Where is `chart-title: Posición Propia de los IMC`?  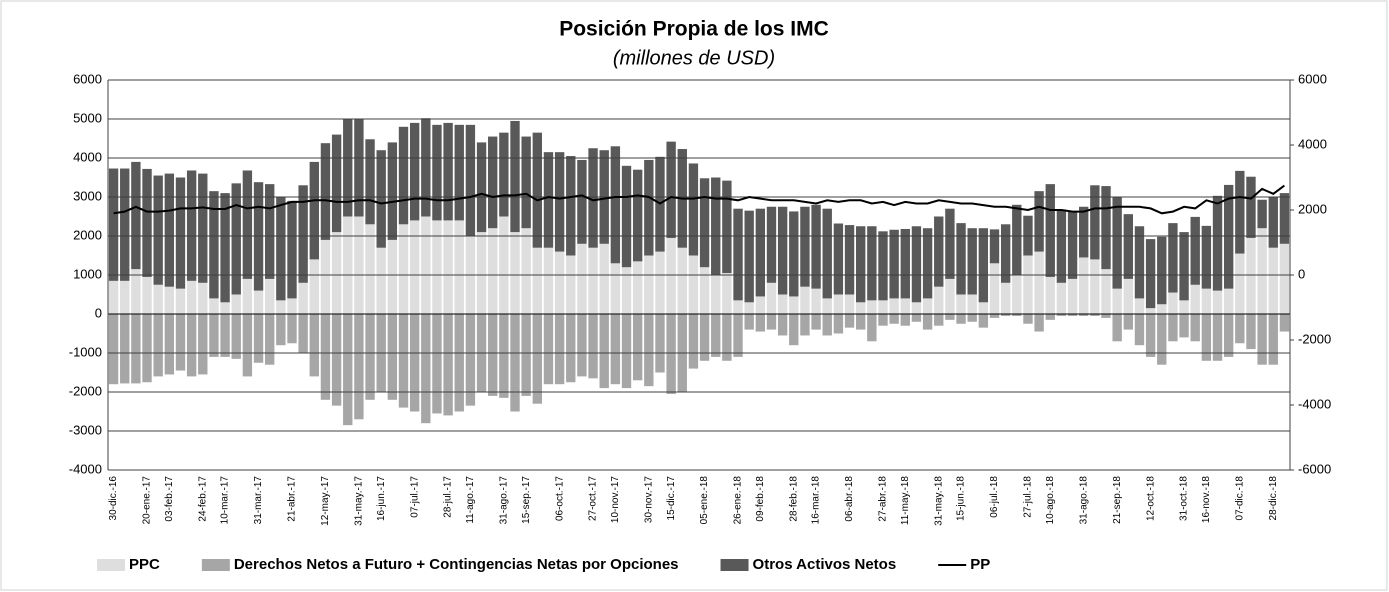 chart-title: Posición Propia de los IMC is located at coordinates (694, 29).